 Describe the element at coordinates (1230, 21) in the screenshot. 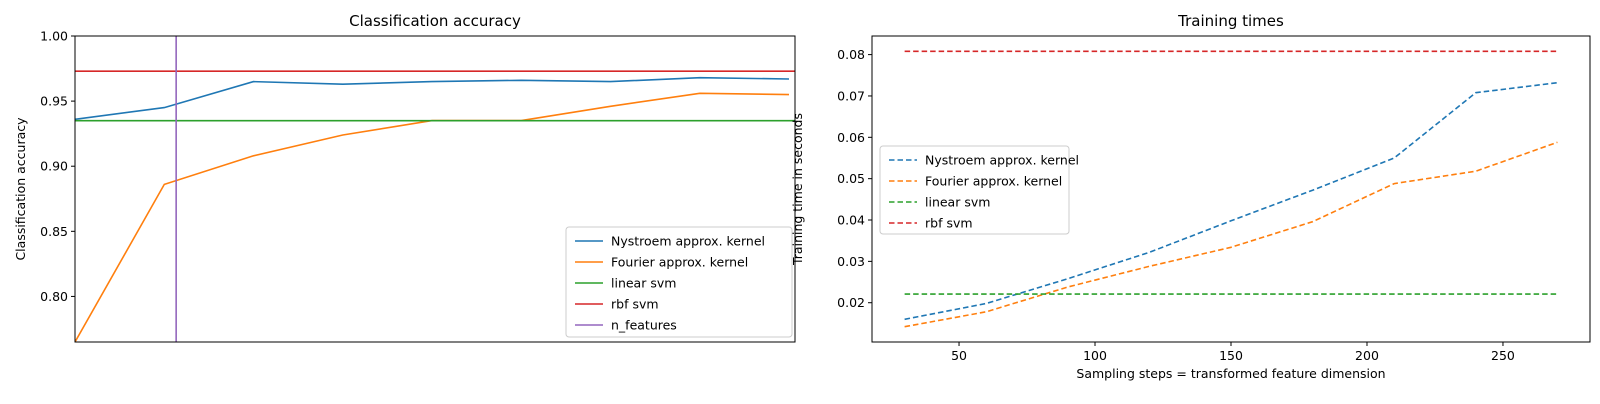

I see `chart-title: Training times` at that location.